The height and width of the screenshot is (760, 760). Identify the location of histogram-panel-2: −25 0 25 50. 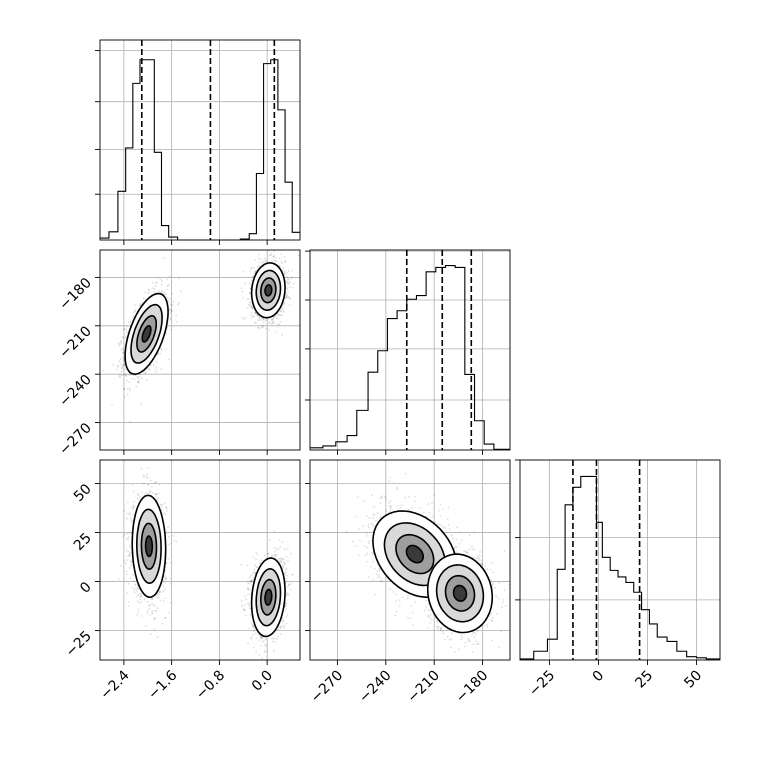
(618, 579).